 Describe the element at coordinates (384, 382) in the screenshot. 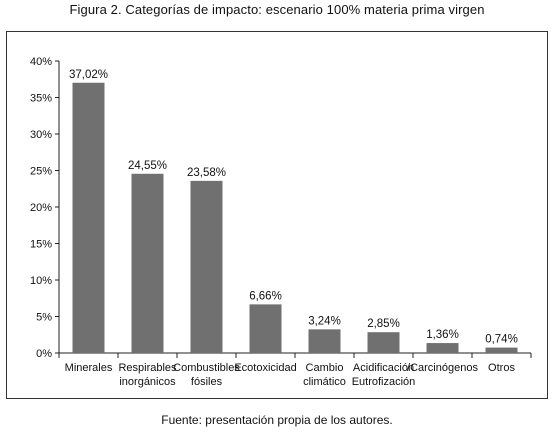

I see `category-label: Eutrofización` at that location.